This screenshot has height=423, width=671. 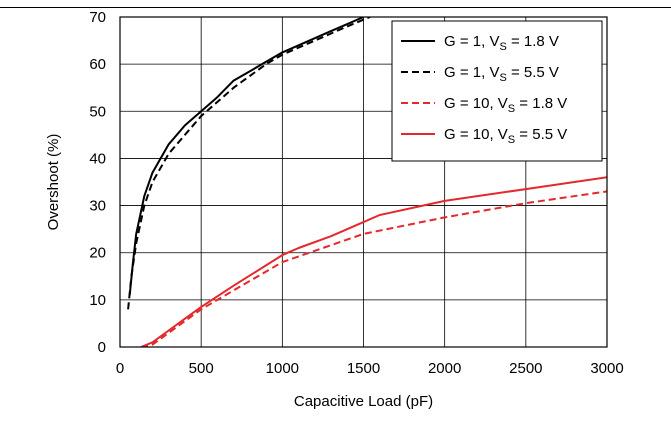 What do you see at coordinates (97, 253) in the screenshot?
I see `y-tick-label: 20` at bounding box center [97, 253].